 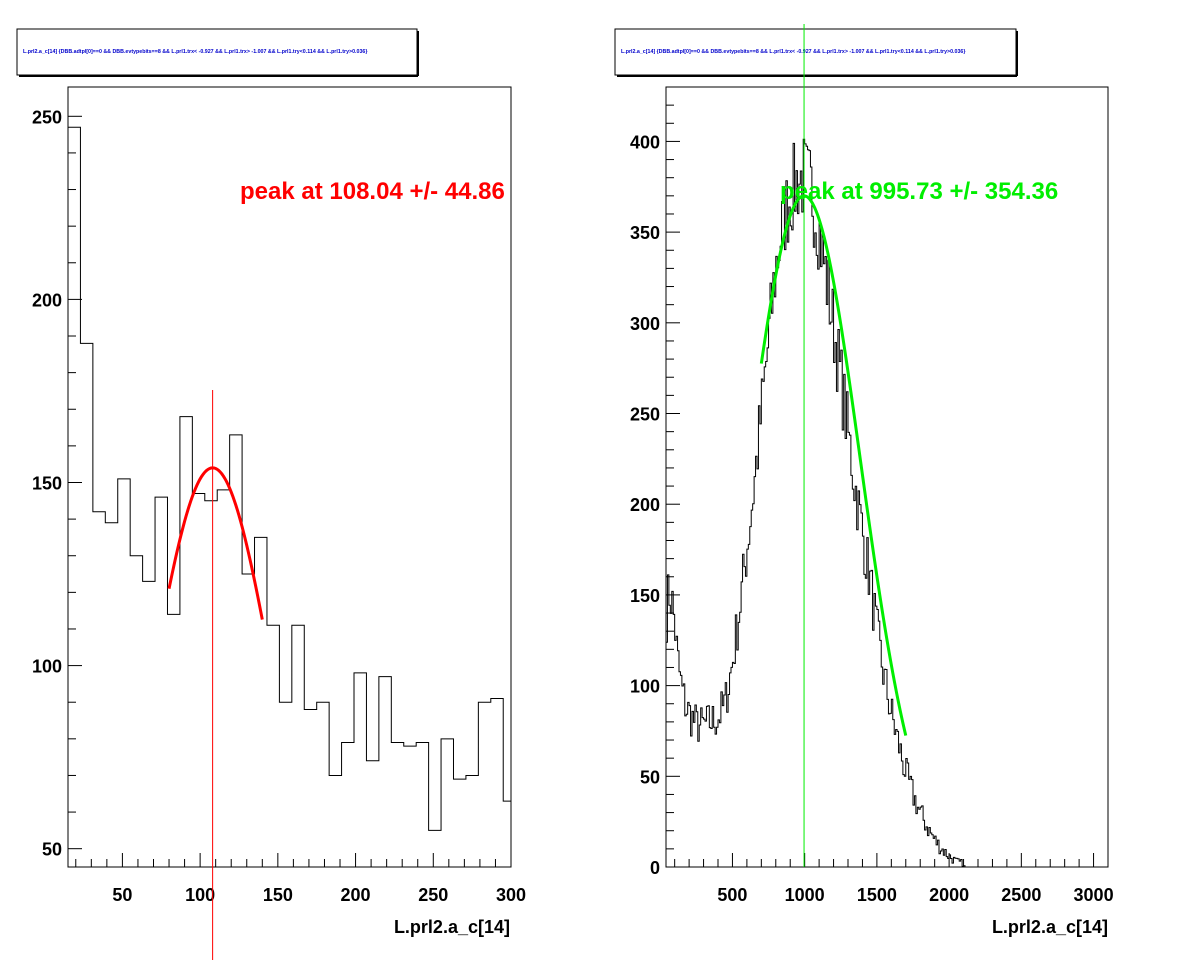 What do you see at coordinates (200, 895) in the screenshot?
I see `x-tick-label: 100` at bounding box center [200, 895].